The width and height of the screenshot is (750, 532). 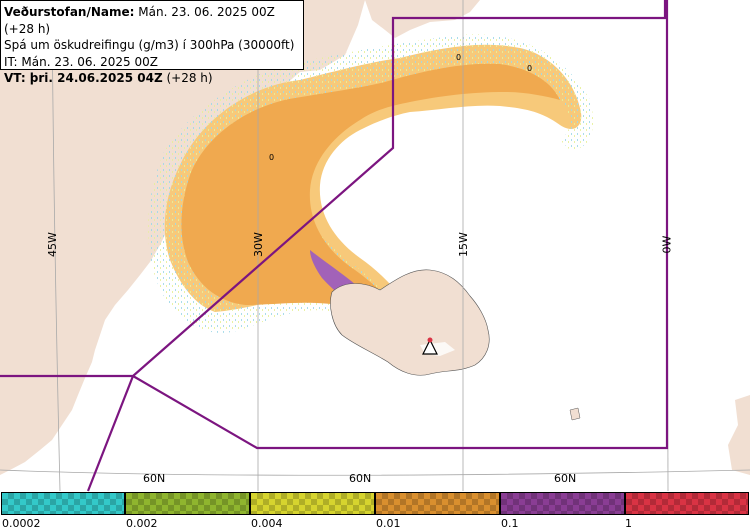 What do you see at coordinates (81, 61) in the screenshot?
I see `info-line-3: IT: Mán. 23. 06. 2025 00Z` at bounding box center [81, 61].